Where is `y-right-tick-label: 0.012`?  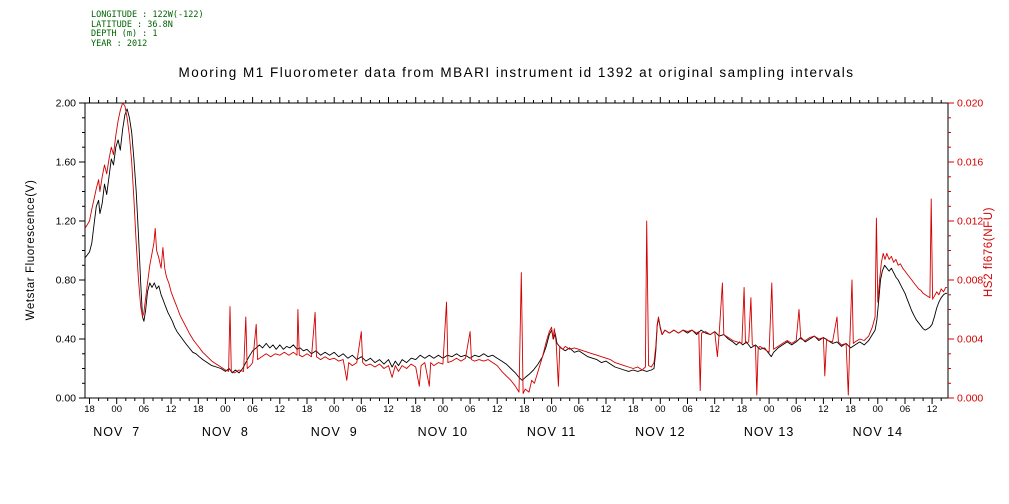
y-right-tick-label: 0.012 is located at coordinates (970, 222).